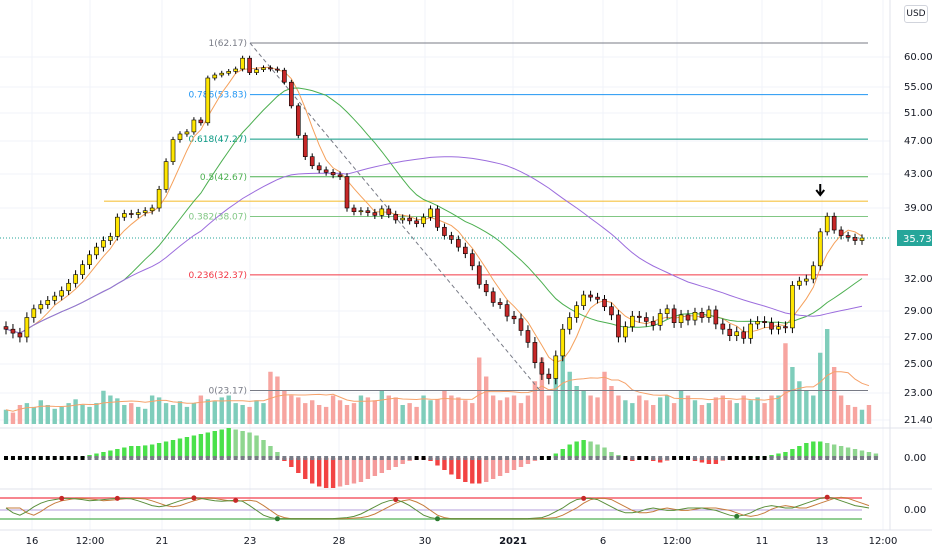 This screenshot has height=550, width=932. I want to click on fib-level-label: 1(62.17), so click(227, 44).